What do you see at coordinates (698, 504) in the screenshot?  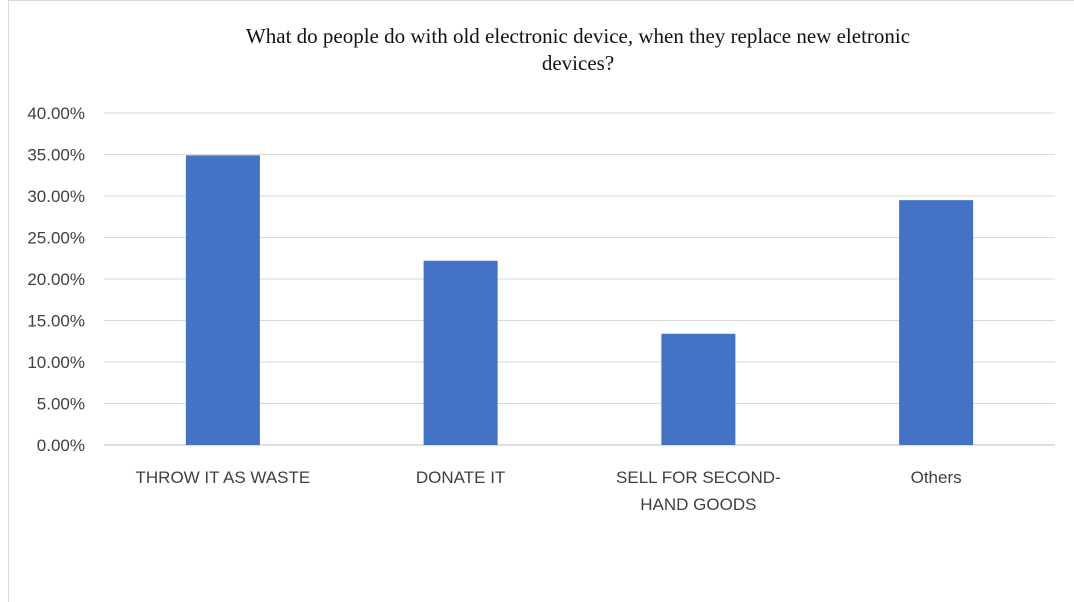 I see `x-tick-label: HAND GOODS` at bounding box center [698, 504].